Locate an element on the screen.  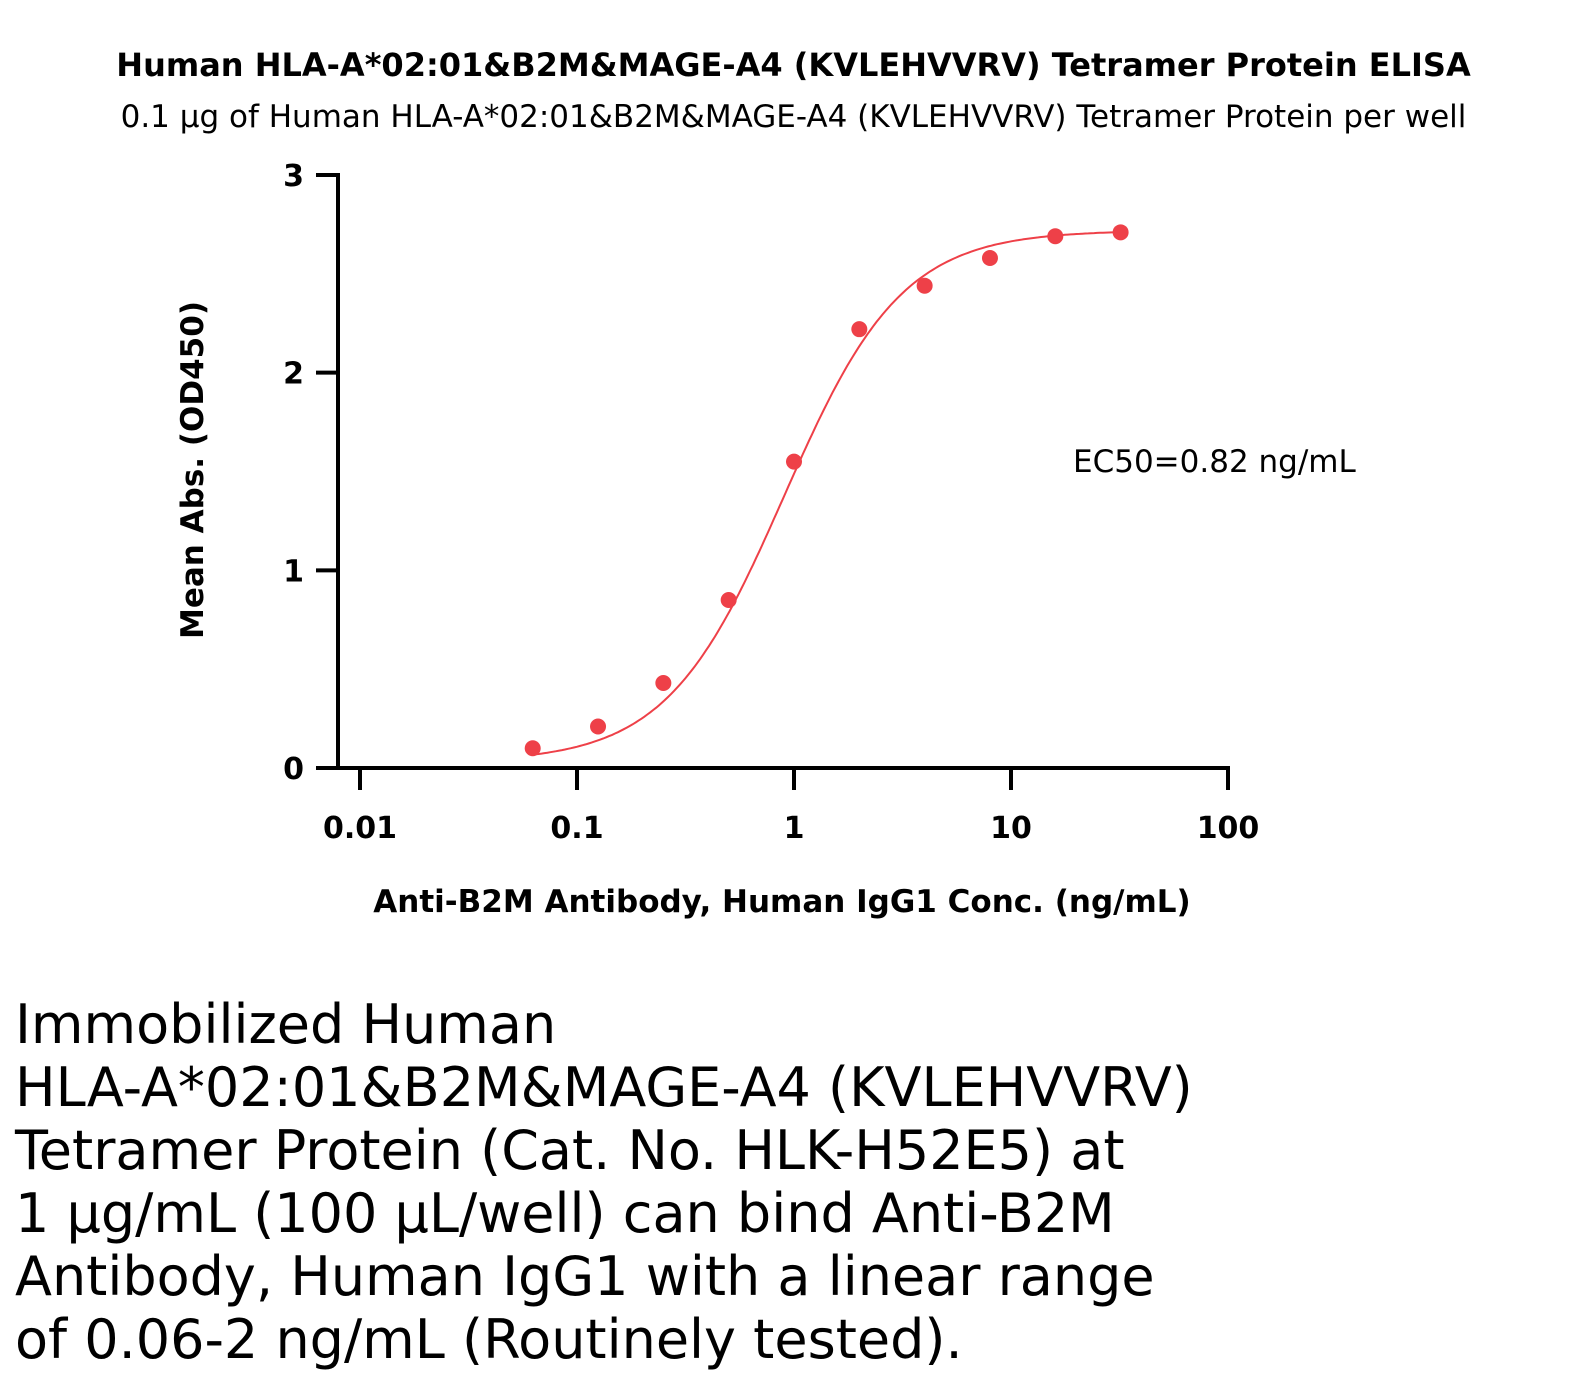
x-tick-label: 0.01 is located at coordinates (360, 828).